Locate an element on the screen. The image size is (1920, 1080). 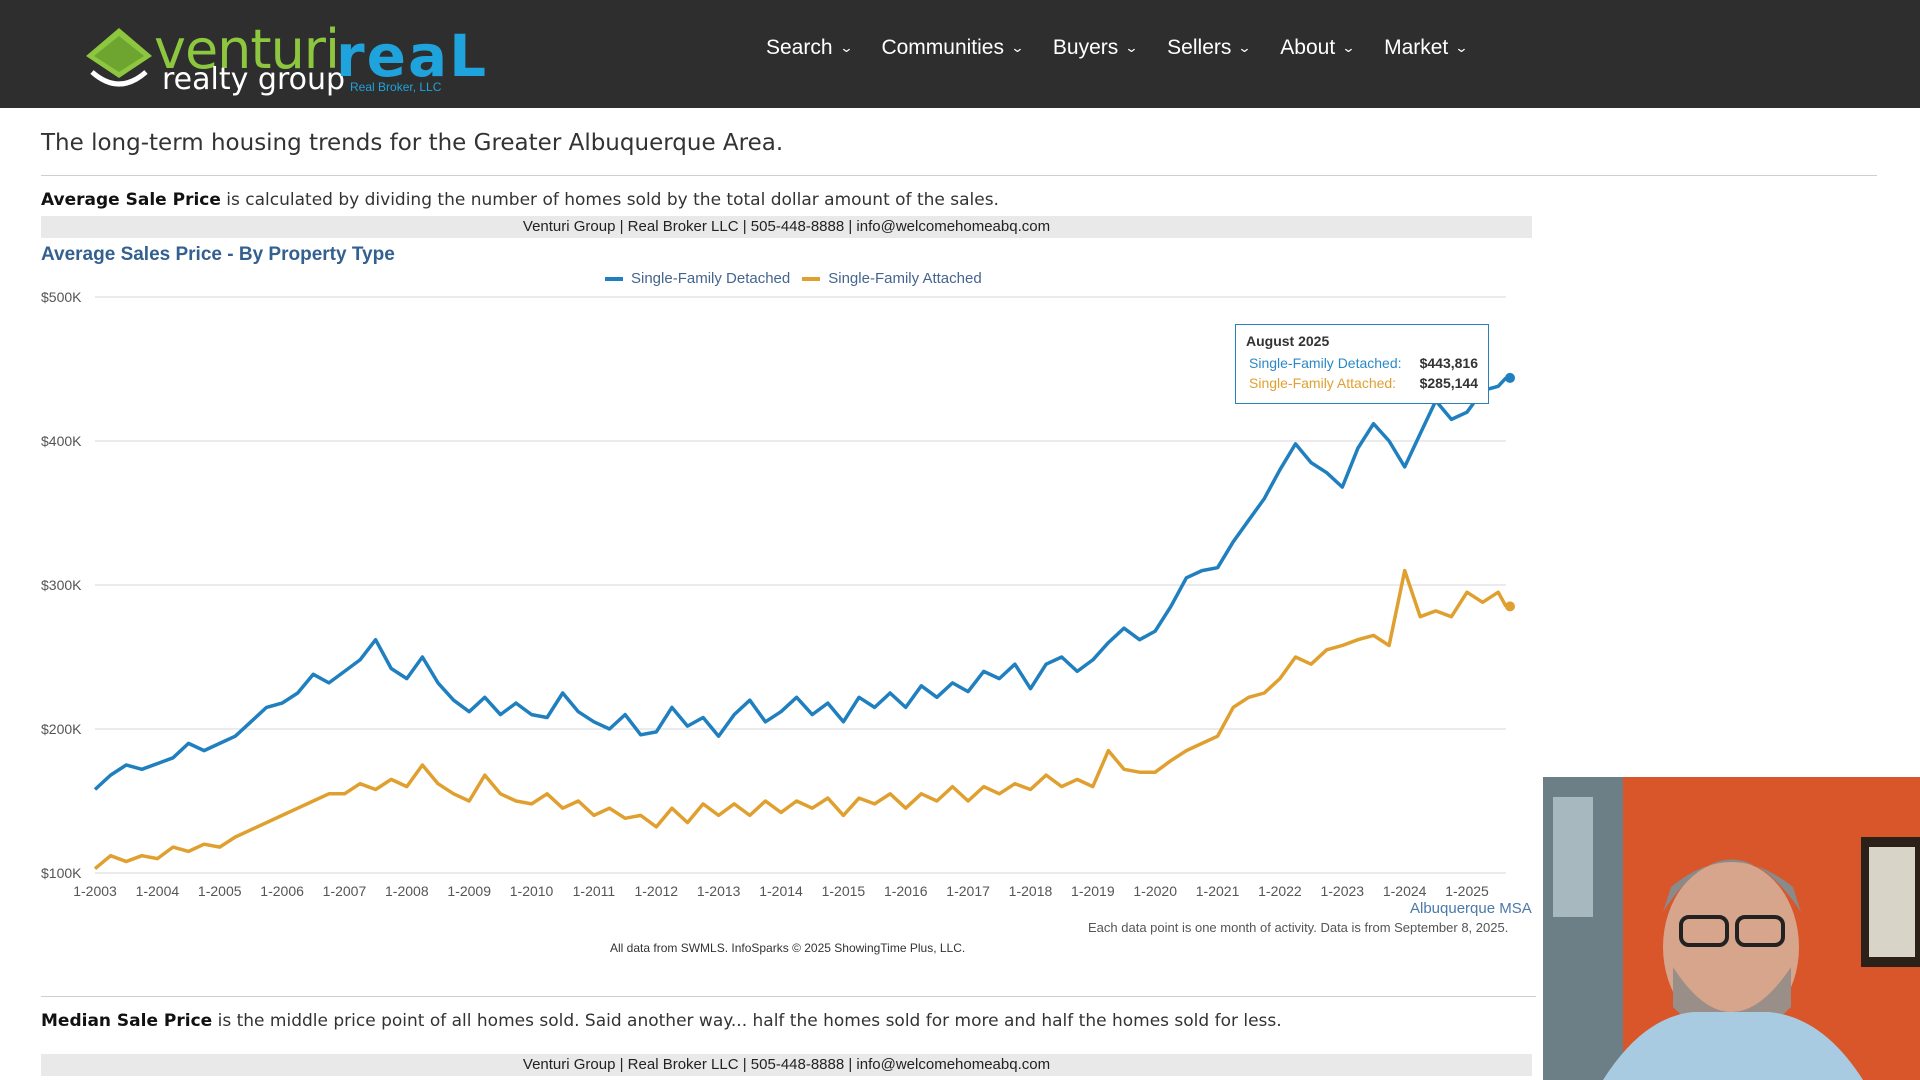
legend-item-detached: Single-Family Detached is located at coordinates (697, 278).